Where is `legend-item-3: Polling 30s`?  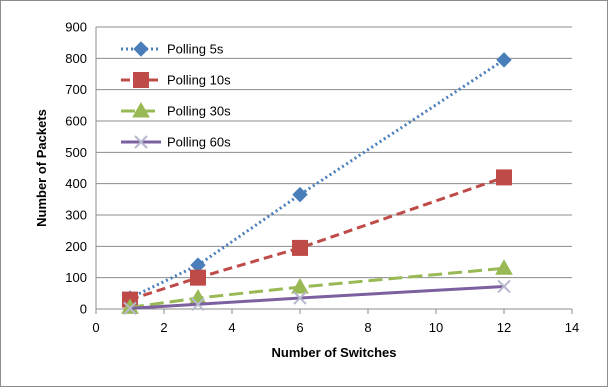 legend-item-3: Polling 30s is located at coordinates (176, 110).